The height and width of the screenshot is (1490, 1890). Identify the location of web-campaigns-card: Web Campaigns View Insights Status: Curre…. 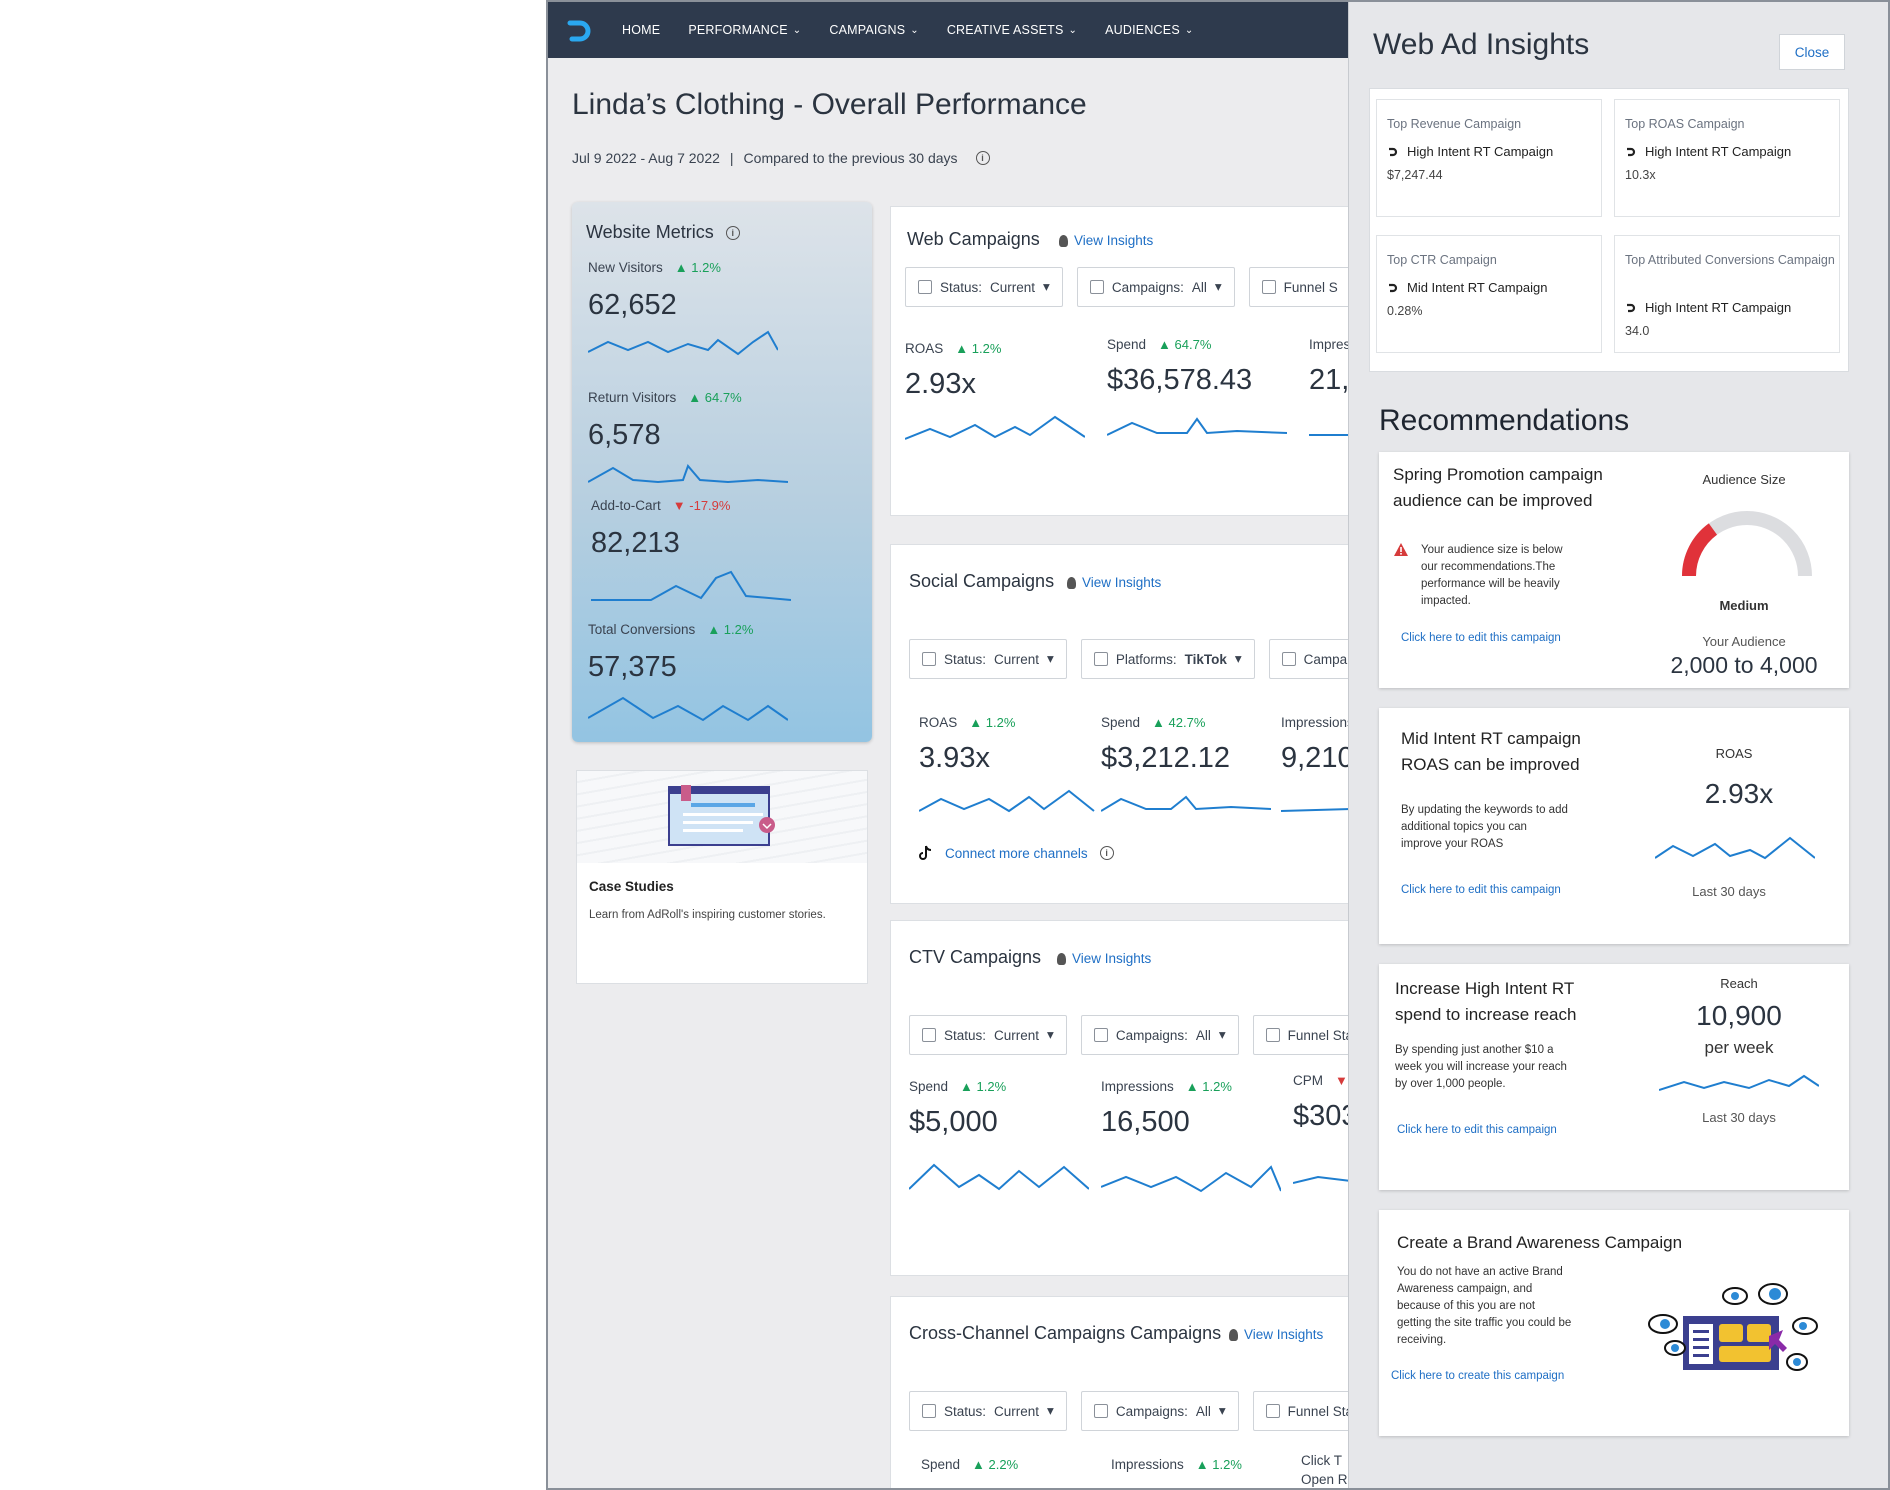
(1120, 361).